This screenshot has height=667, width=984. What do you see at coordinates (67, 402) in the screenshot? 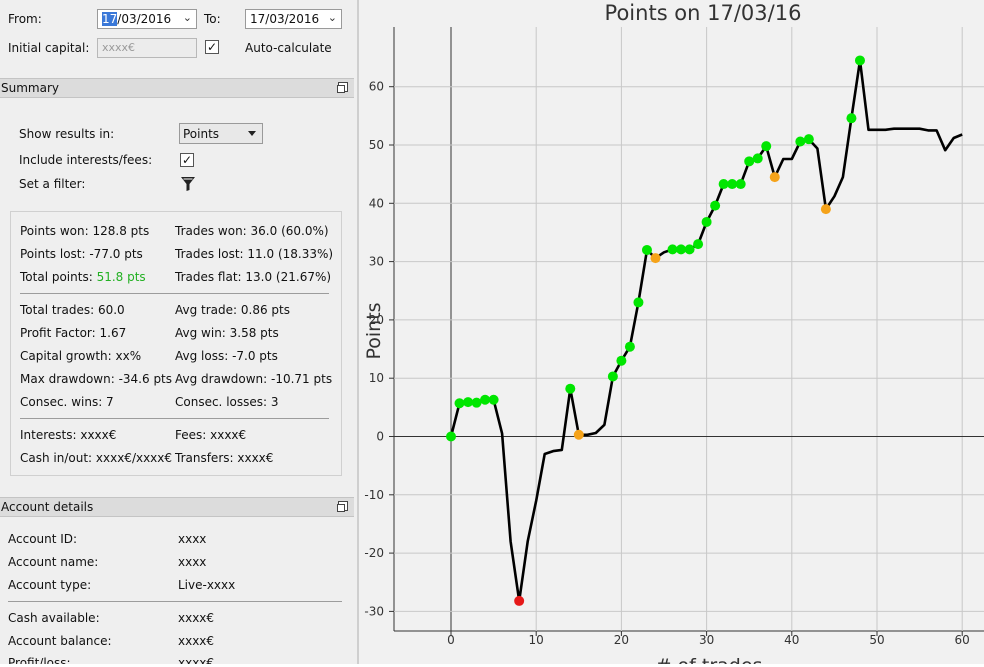
I see `consec-wins: Consec. wins: 7` at bounding box center [67, 402].